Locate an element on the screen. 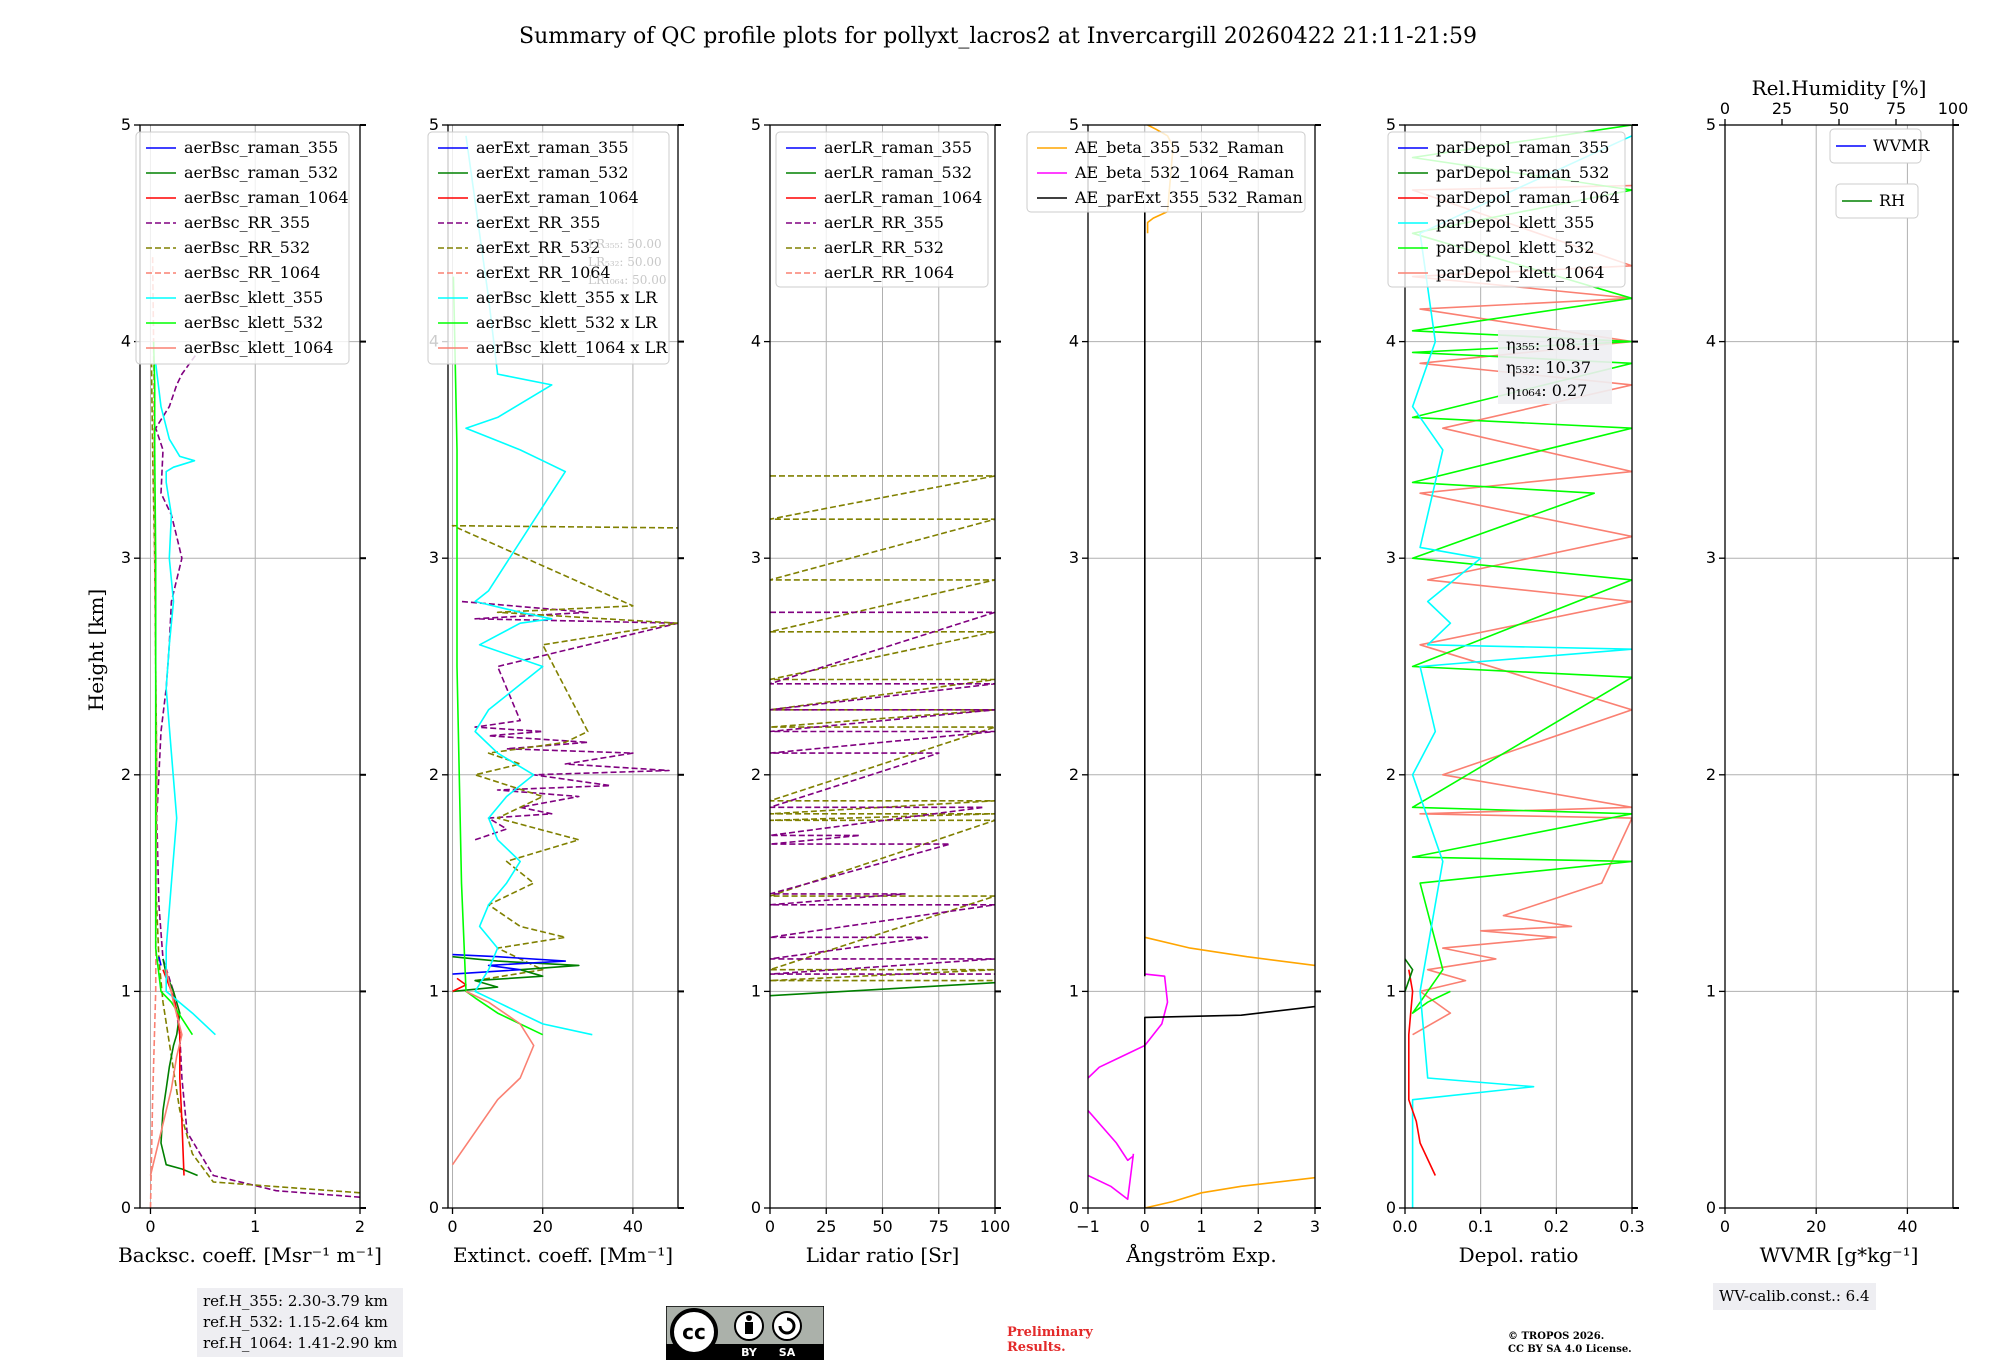  x-tick-label: 1 is located at coordinates (1201, 1226).